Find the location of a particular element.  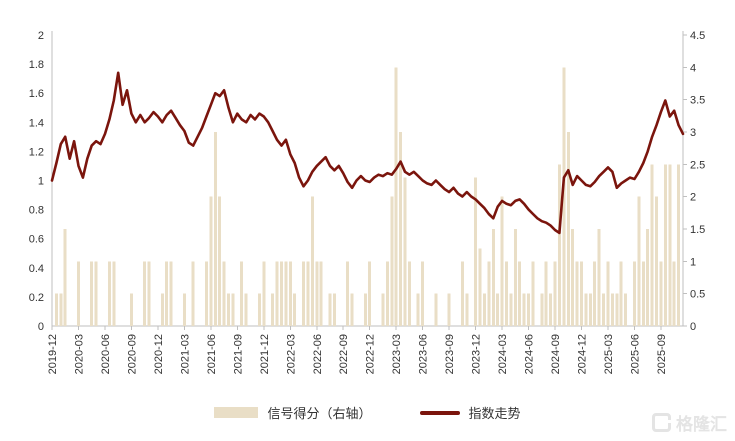

axis-tick-label: 2022-06 is located at coordinates (318, 354).